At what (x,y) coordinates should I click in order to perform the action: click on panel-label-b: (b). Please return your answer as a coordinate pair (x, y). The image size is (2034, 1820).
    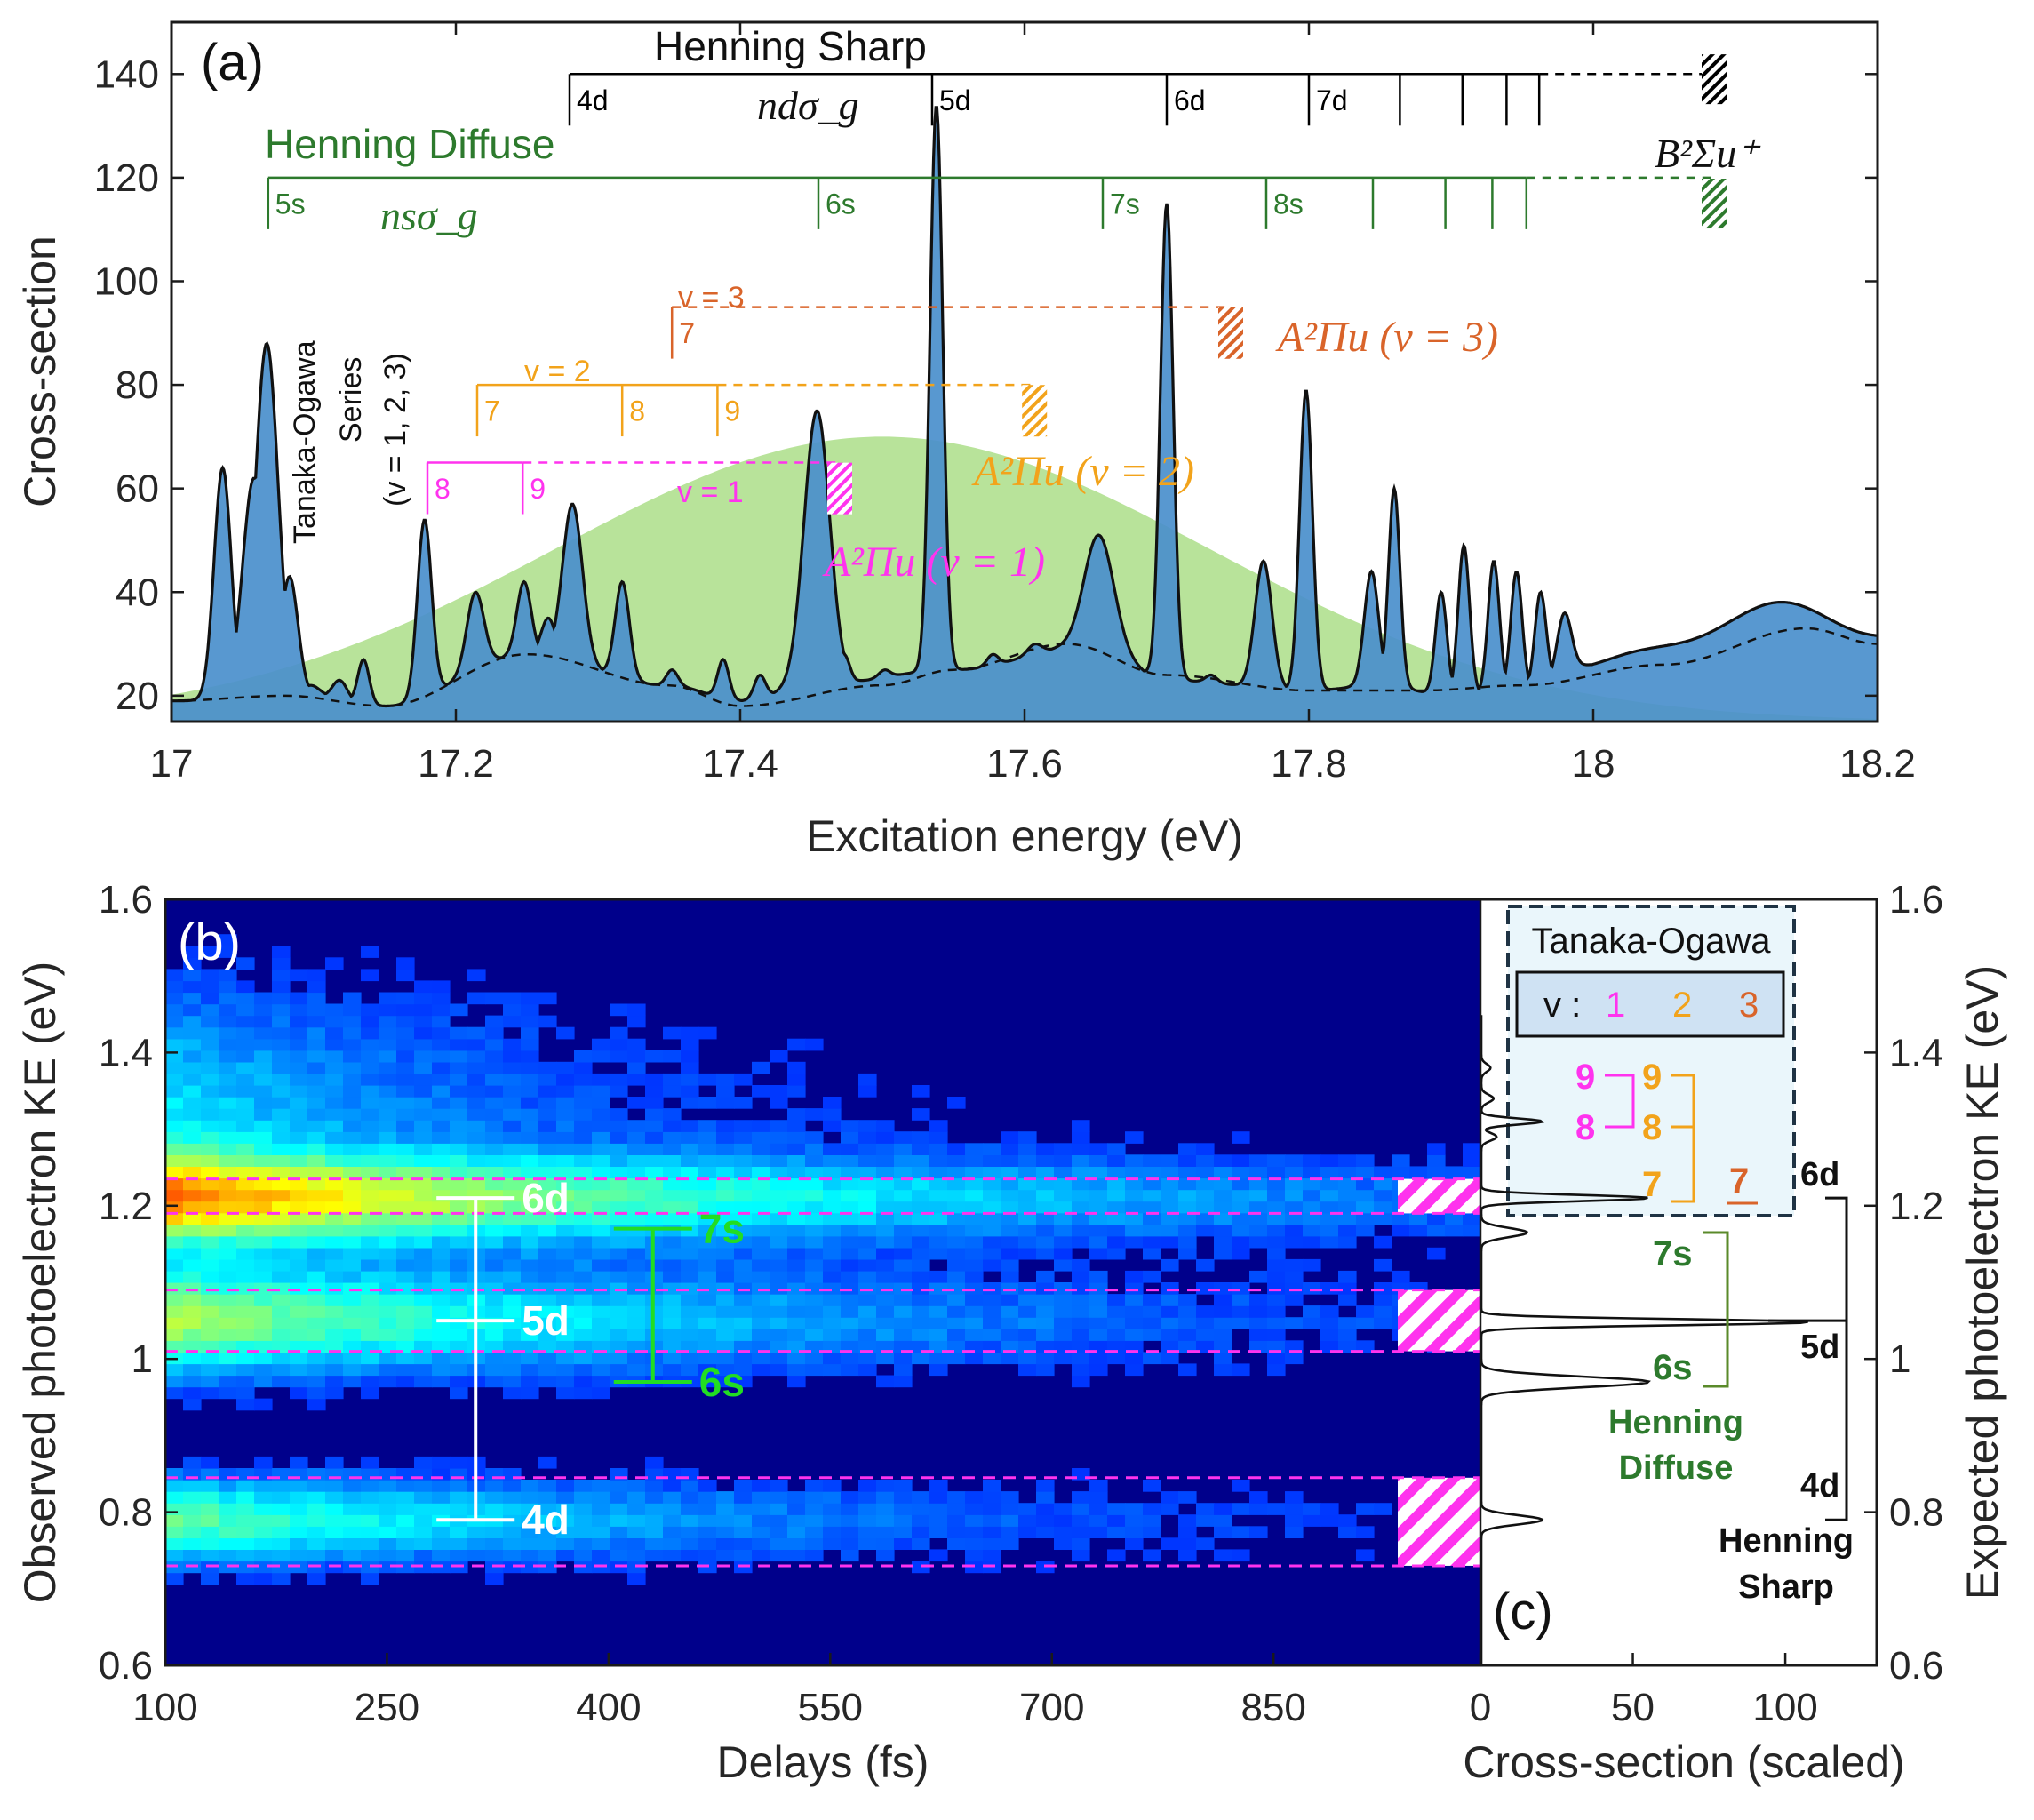
    Looking at the image, I should click on (209, 943).